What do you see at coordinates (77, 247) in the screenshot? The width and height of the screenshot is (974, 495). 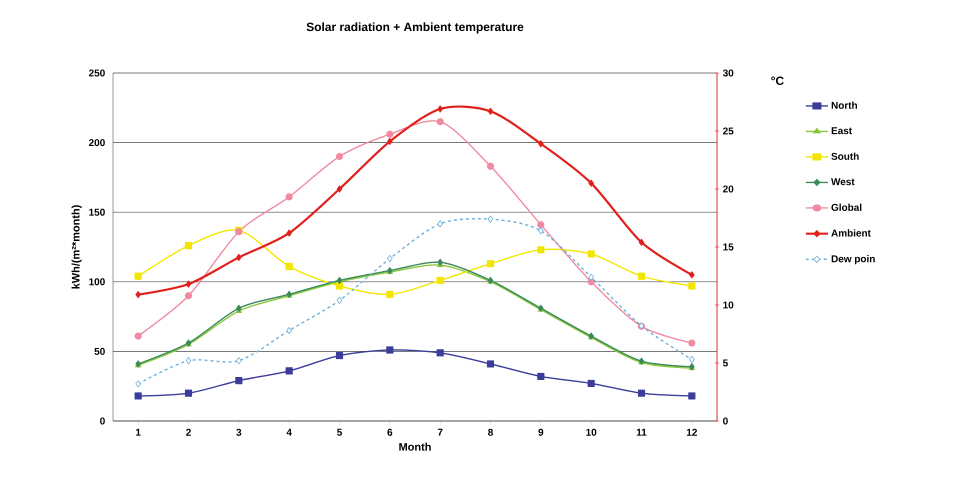 I see `y-axis-title: kWh/(m²*month)` at bounding box center [77, 247].